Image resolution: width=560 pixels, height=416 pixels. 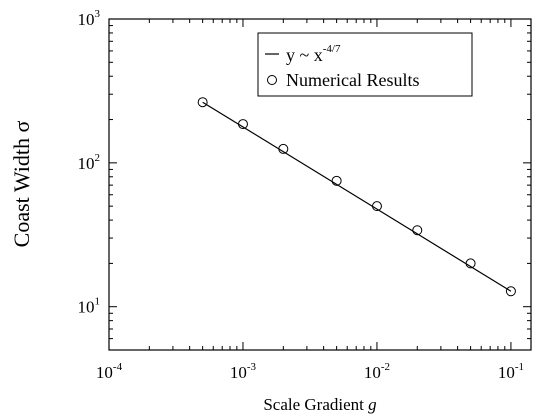 I want to click on x-tick-label-exponent: -4, so click(x=118, y=367).